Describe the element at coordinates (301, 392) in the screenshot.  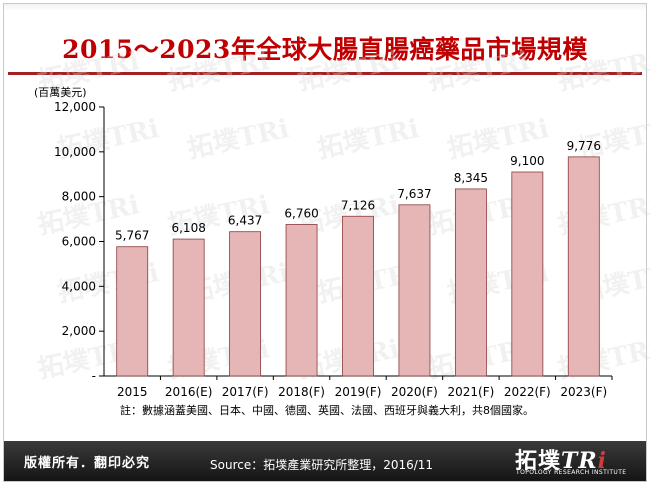
I see `x-tick-label: 2018(F)` at that location.